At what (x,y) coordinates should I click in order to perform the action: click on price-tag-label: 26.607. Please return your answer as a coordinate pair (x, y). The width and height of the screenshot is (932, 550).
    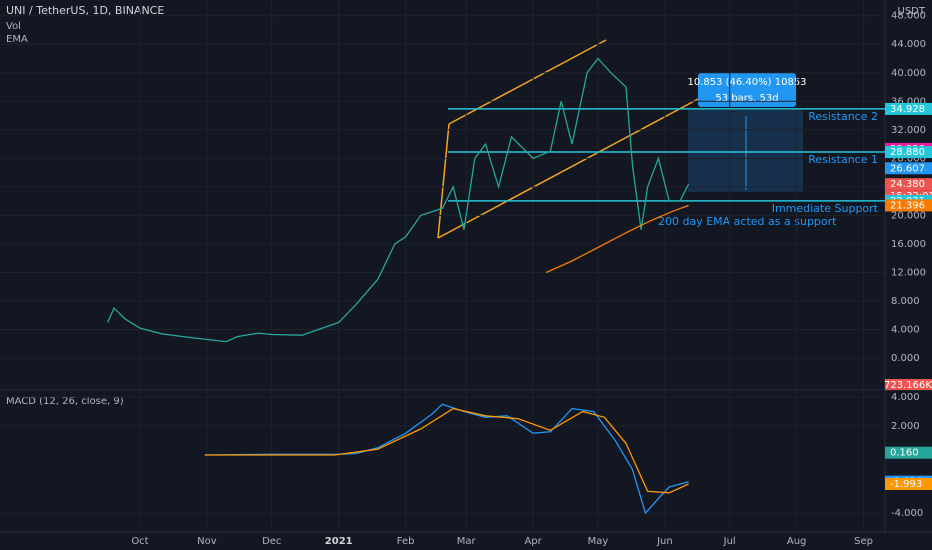
    Looking at the image, I should click on (907, 168).